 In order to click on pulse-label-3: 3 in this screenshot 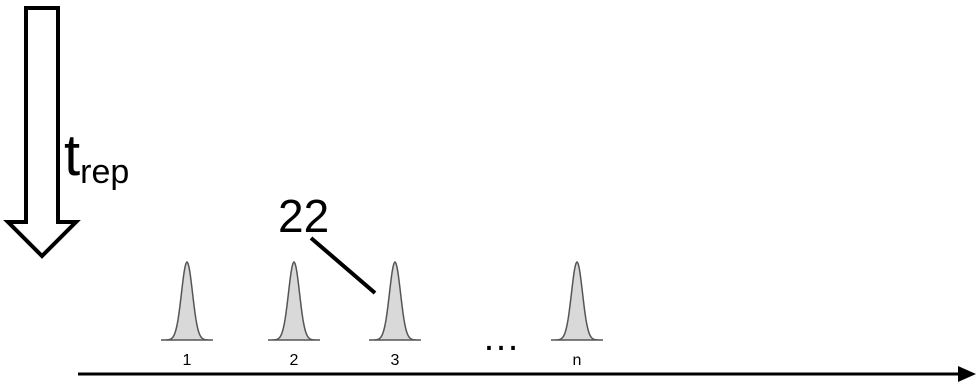, I will do `click(395, 360)`.